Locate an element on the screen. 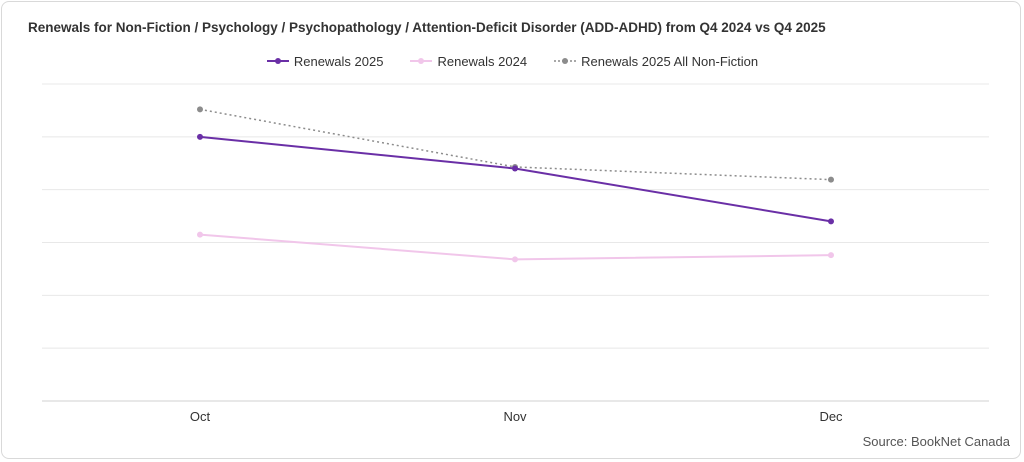  legend-item-renewals-2025-all-non-fiction: Renewals 2025 All Non-Fiction is located at coordinates (655, 61).